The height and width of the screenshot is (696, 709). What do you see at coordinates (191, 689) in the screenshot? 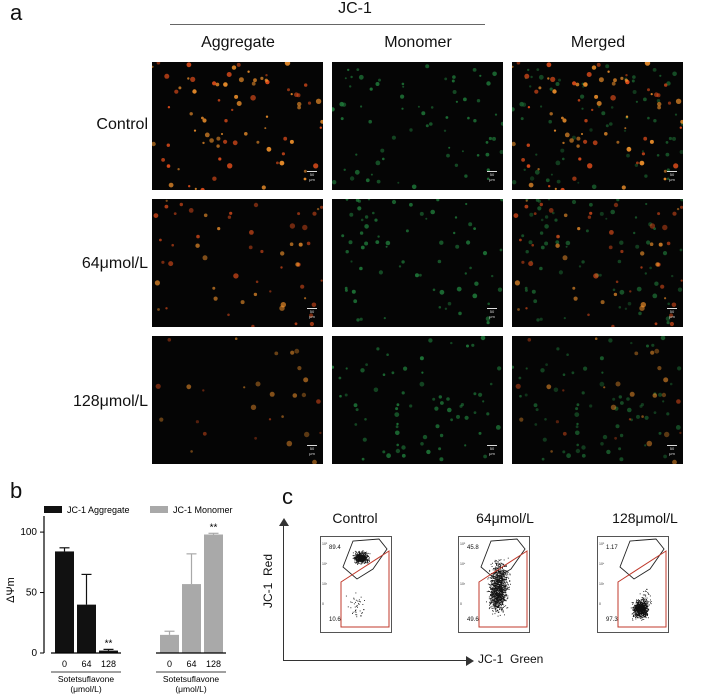
I see `group-unit-label: (μmol/L)` at bounding box center [191, 689].